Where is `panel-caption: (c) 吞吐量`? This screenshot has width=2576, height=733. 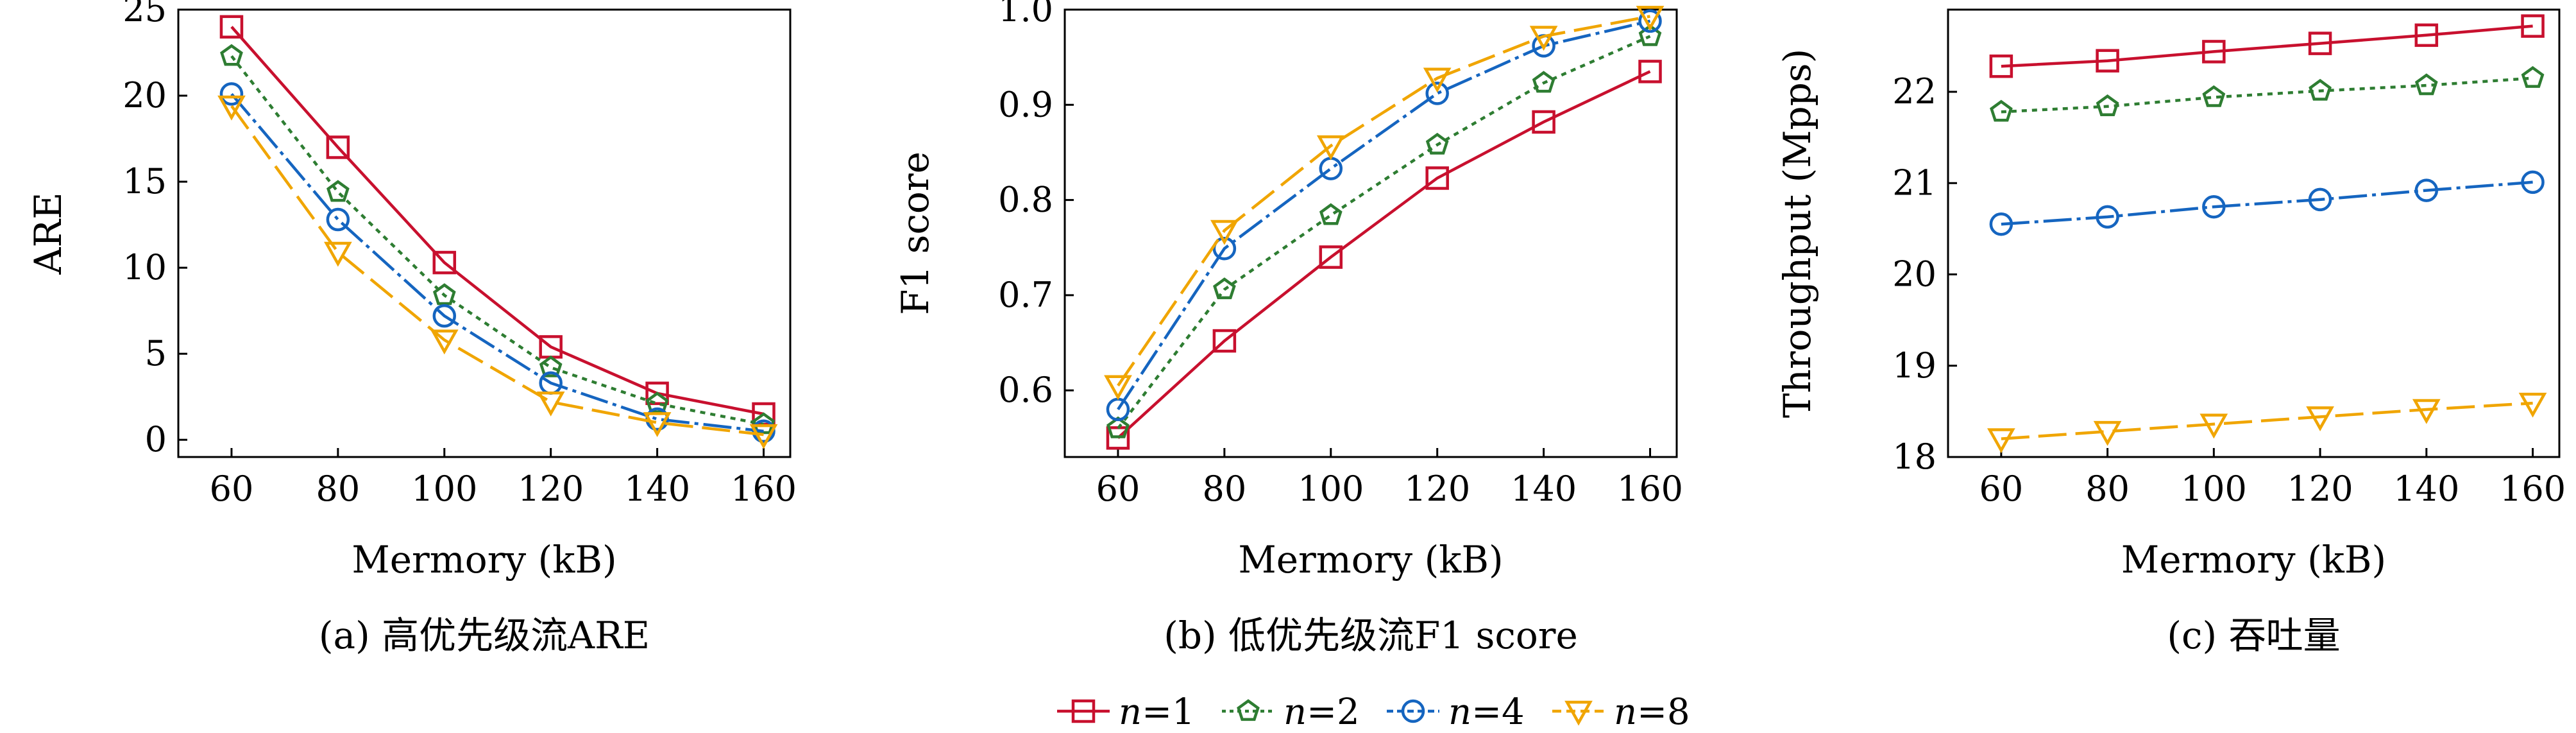
panel-caption: (c) 吞吐量 is located at coordinates (2253, 635).